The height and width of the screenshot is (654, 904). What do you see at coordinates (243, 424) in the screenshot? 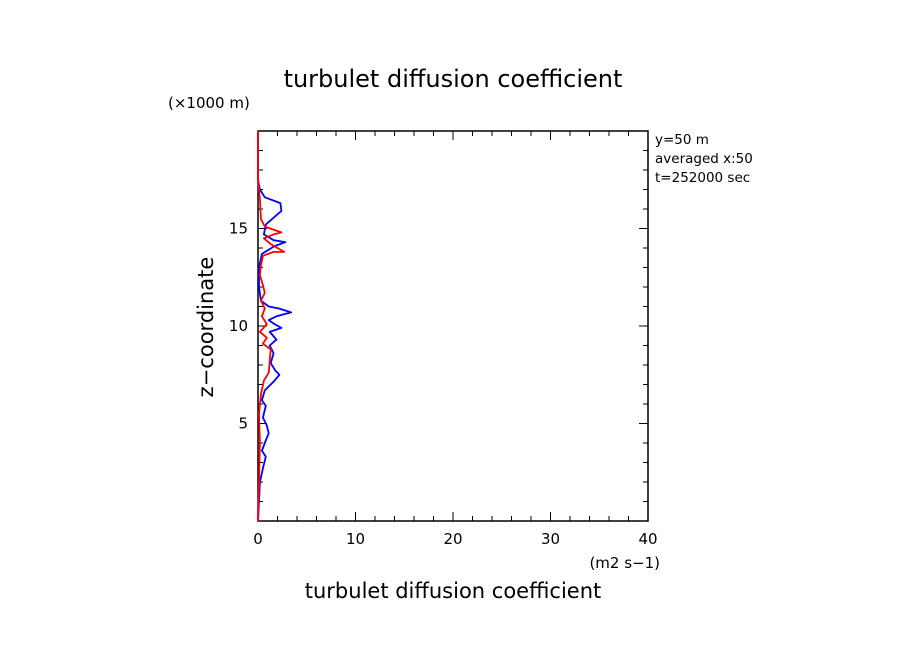
I see `y-tick-label: 5` at bounding box center [243, 424].